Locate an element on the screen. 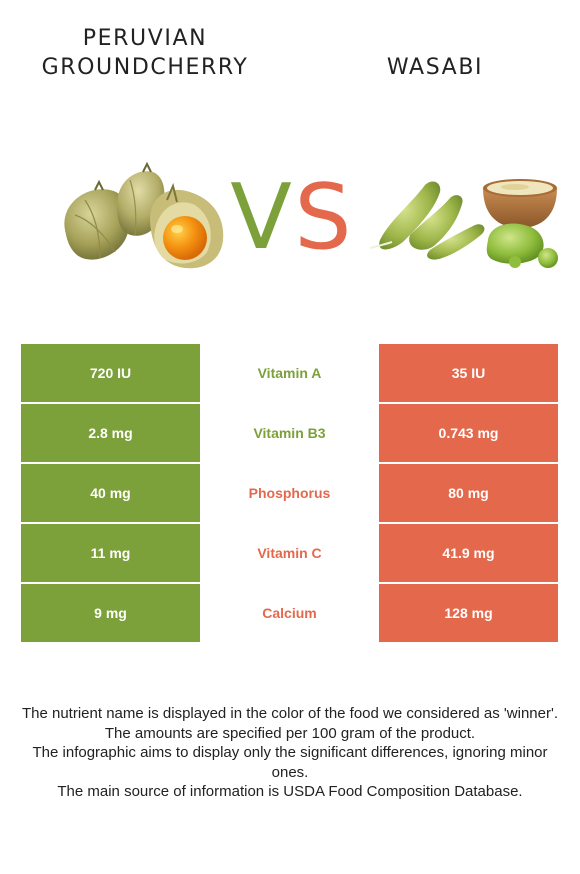 Image resolution: width=580 pixels, height=874 pixels. vs-letter-v: V is located at coordinates (261, 213).